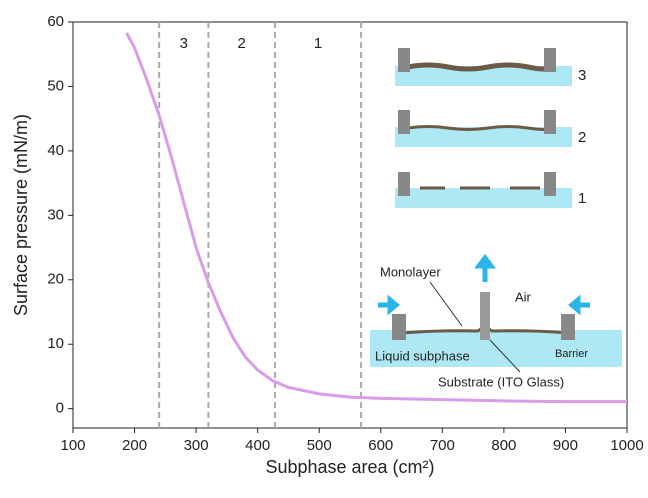 This screenshot has height=498, width=648. I want to click on air-label: Air, so click(523, 296).